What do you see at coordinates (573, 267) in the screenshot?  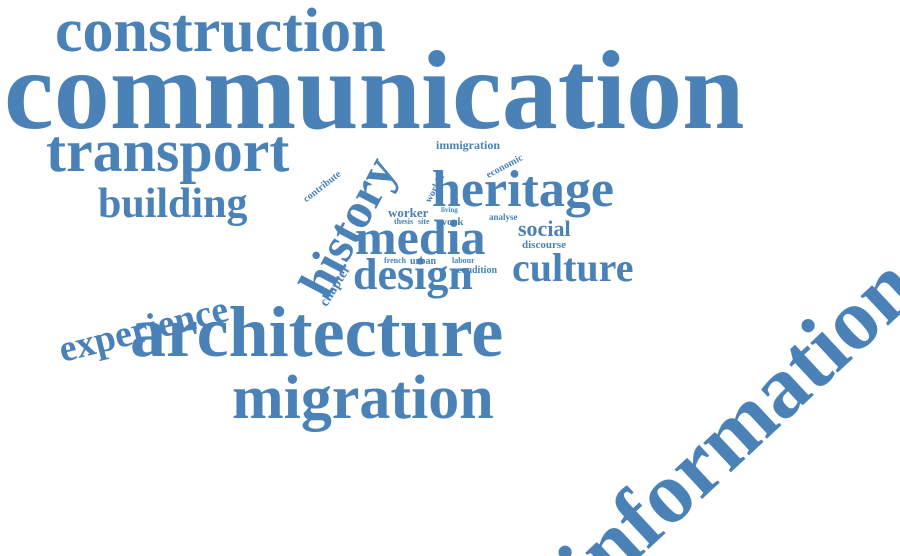 I see `word-culture: culture` at bounding box center [573, 267].